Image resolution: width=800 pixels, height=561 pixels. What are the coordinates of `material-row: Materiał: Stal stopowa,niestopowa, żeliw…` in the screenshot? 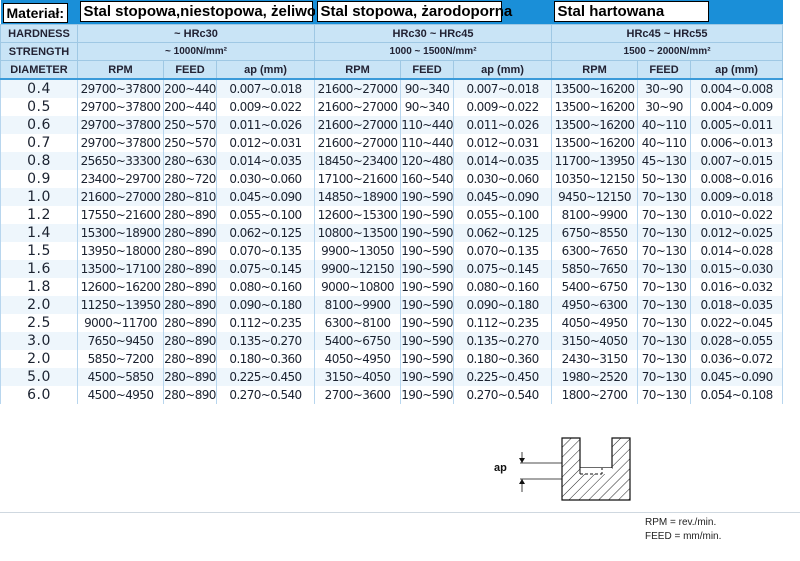 It's located at (391, 12).